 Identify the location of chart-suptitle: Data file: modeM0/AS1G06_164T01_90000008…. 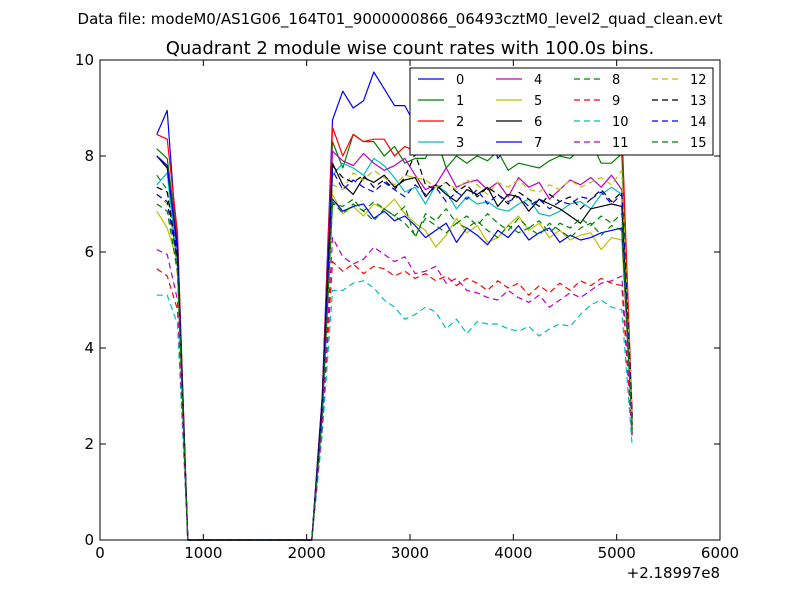
(400, 19).